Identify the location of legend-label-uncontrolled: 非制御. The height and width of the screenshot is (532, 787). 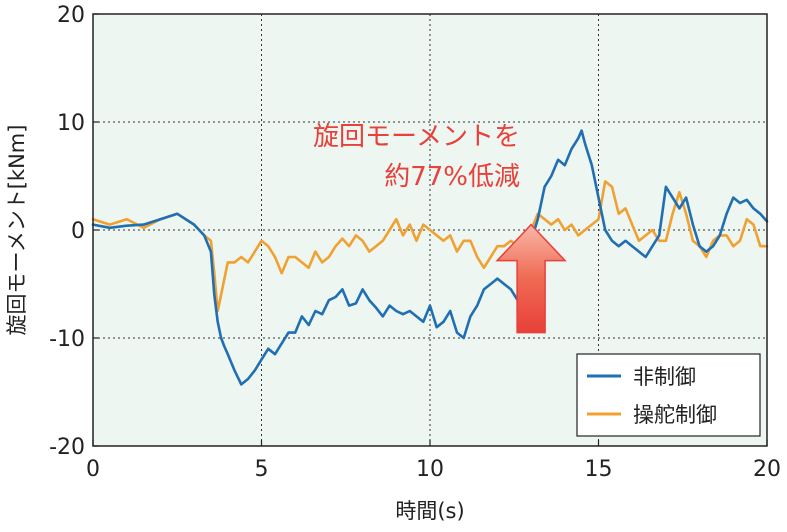
(664, 377).